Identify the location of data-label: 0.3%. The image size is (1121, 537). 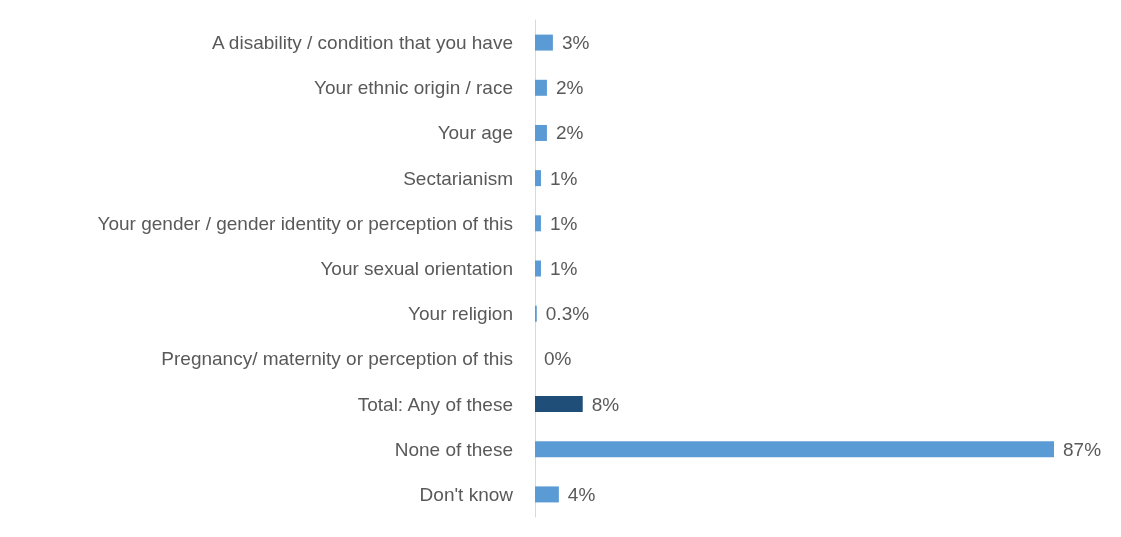
(567, 314).